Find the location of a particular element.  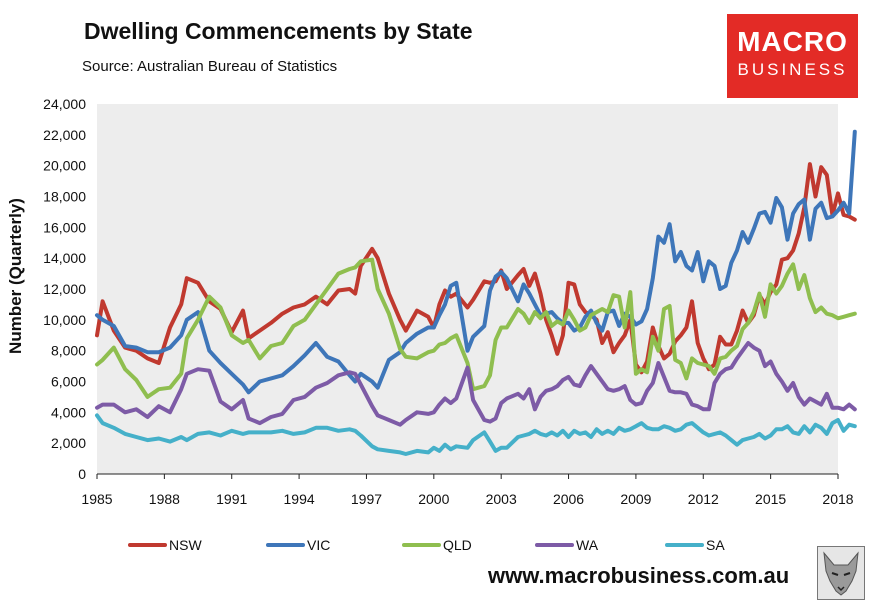

macro-business-logo: MACRO BUSINESS is located at coordinates (792, 56).